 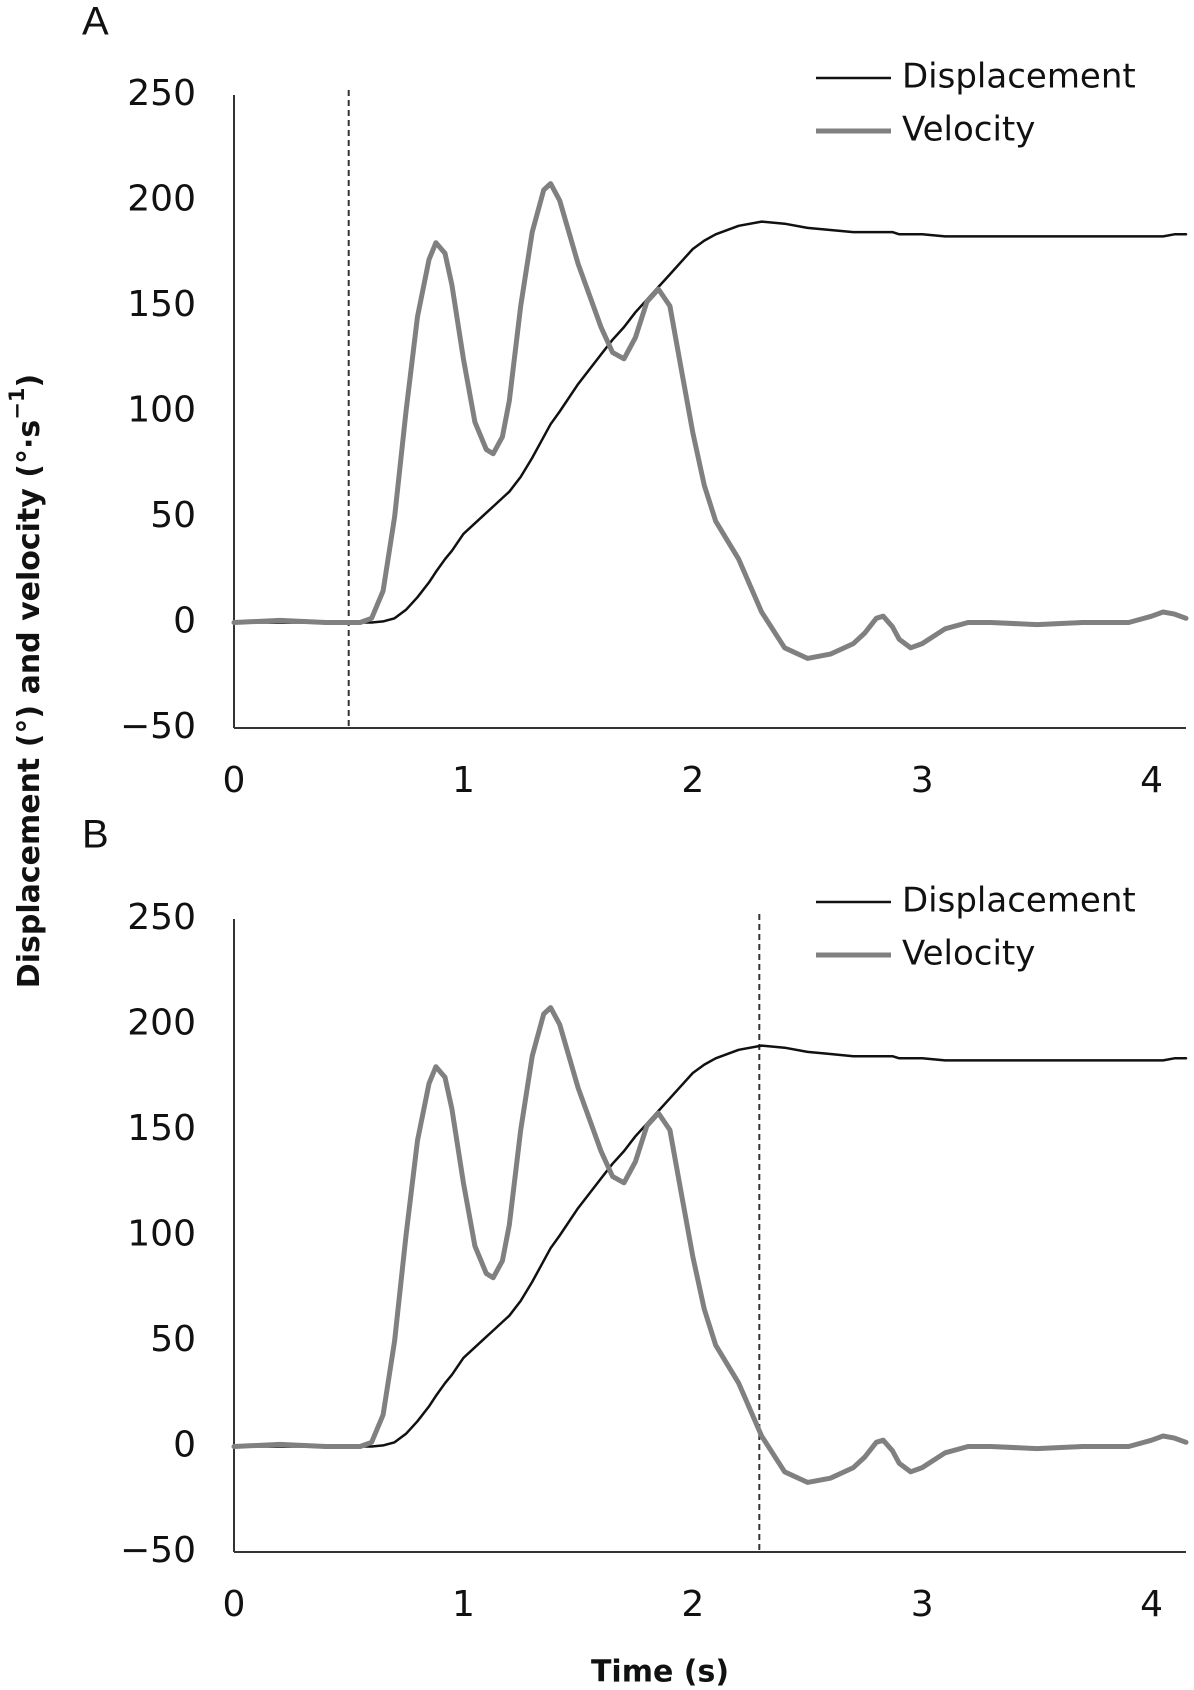 I want to click on y-axis-title: Displacement (°) and velocity (°·s−1), so click(x=26, y=681).